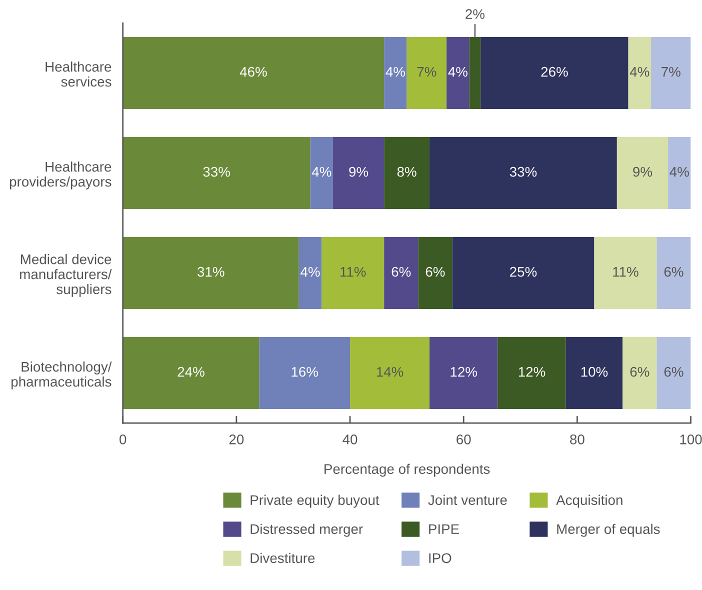 The width and height of the screenshot is (702, 590). Describe the element at coordinates (407, 470) in the screenshot. I see `x-axis-title: Percentage of respondents` at that location.